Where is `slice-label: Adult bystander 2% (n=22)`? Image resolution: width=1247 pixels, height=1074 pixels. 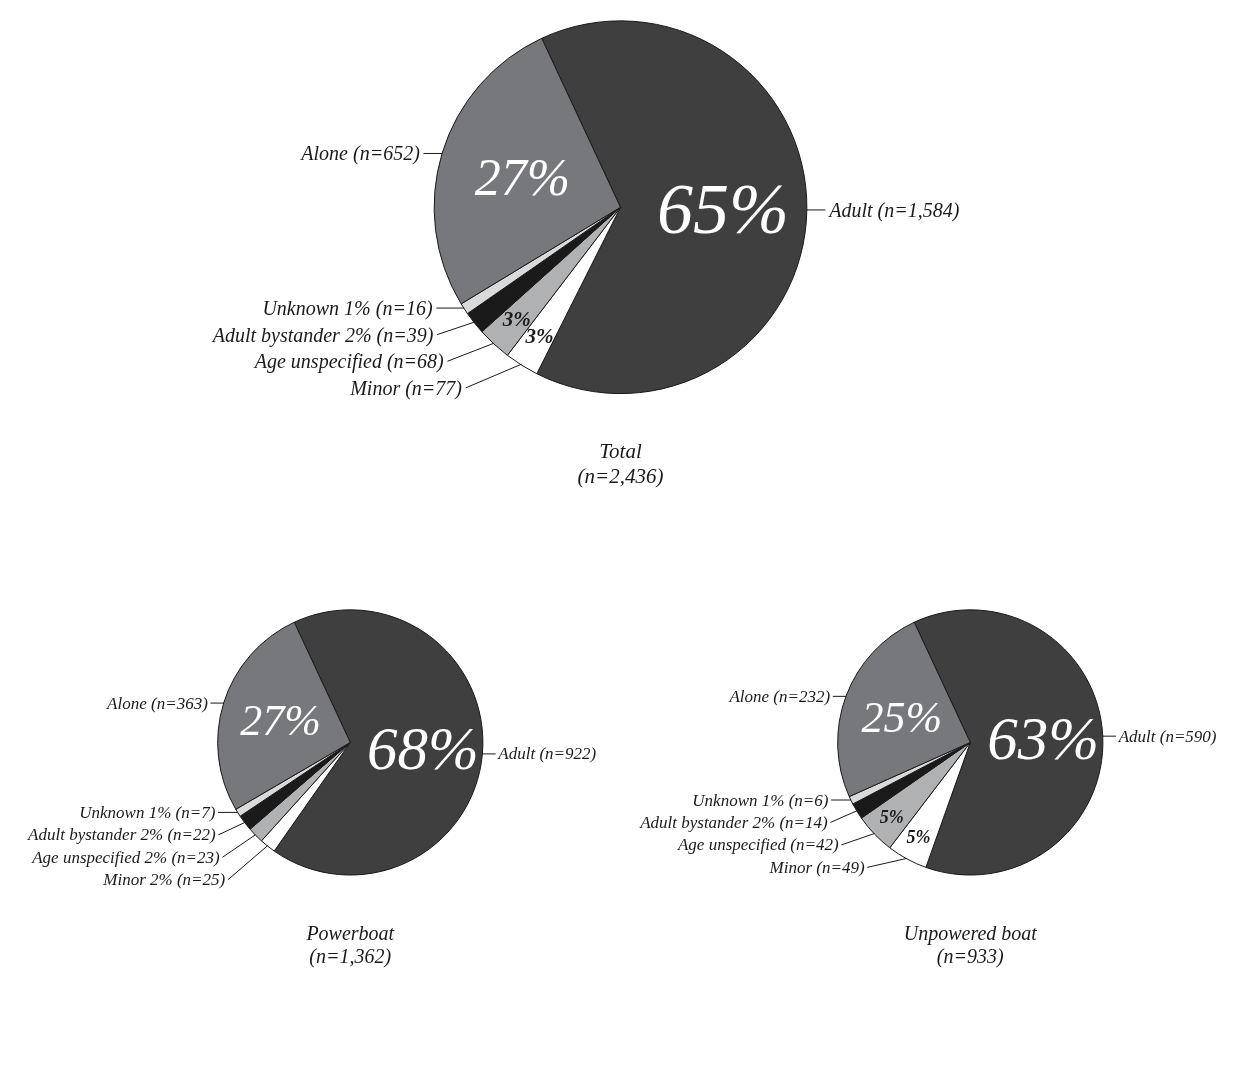
slice-label: Adult bystander 2% (n=22) is located at coordinates (122, 835).